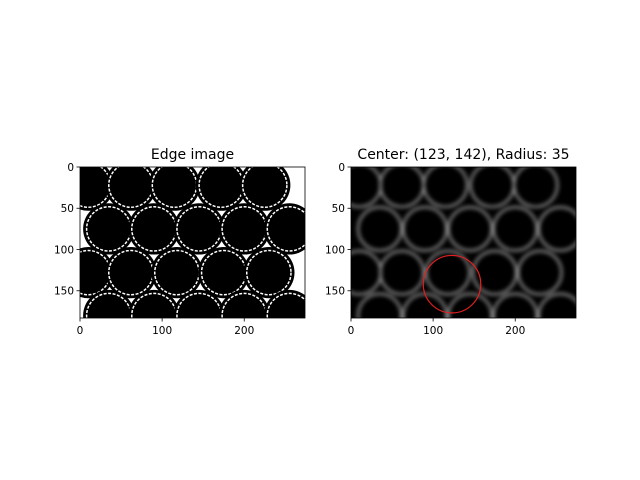 The height and width of the screenshot is (480, 640). Describe the element at coordinates (338, 209) in the screenshot. I see `detection-y-tick-label: 50` at that location.